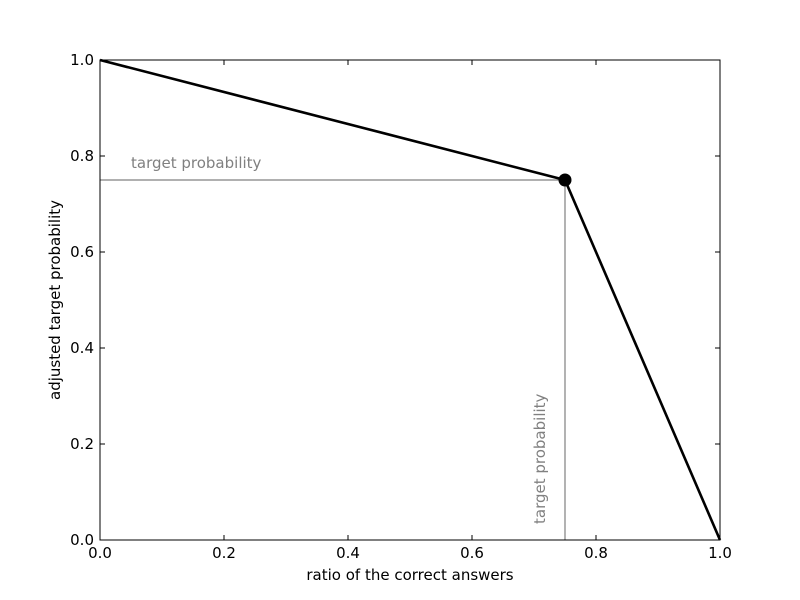  I want to click on x-tick-label: 0.8, so click(596, 553).